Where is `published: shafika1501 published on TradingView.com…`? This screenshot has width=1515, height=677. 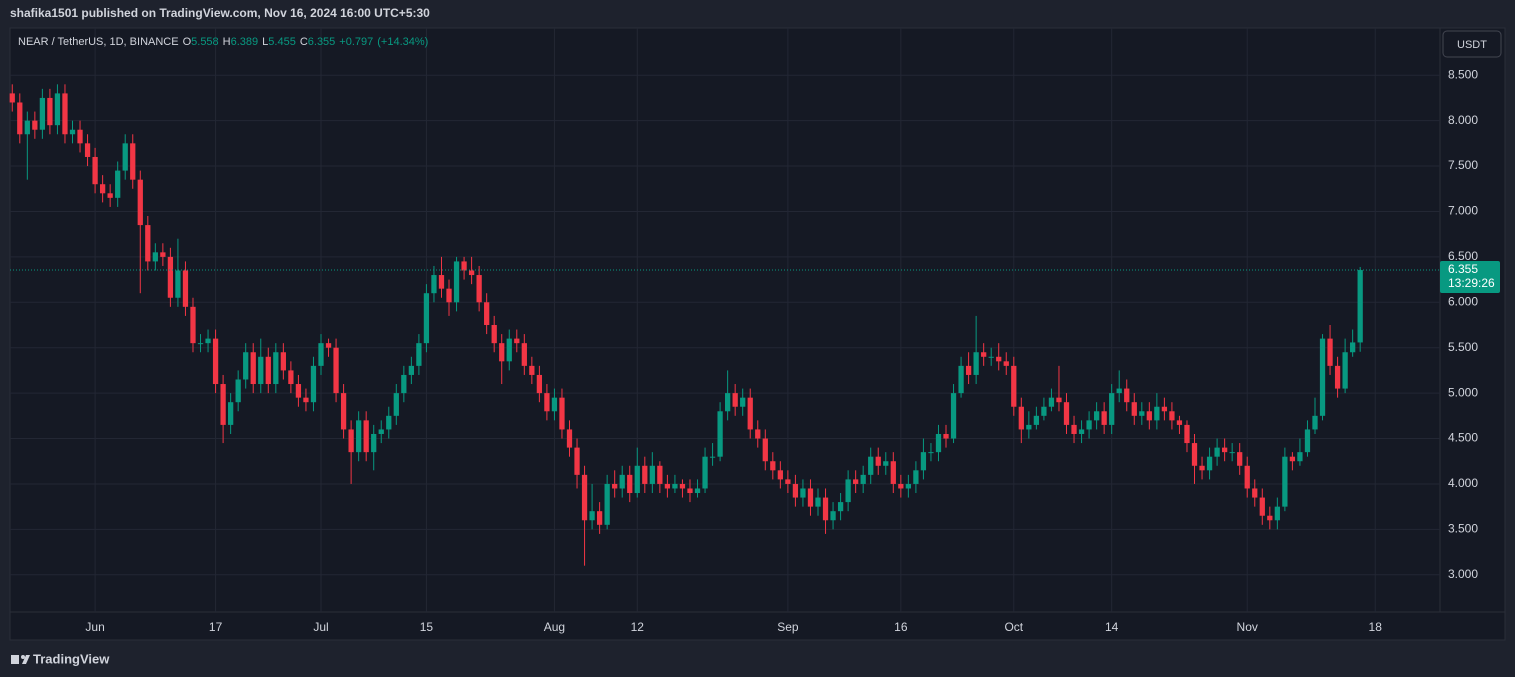 published: shafika1501 published on TradingView.com… is located at coordinates (220, 13).